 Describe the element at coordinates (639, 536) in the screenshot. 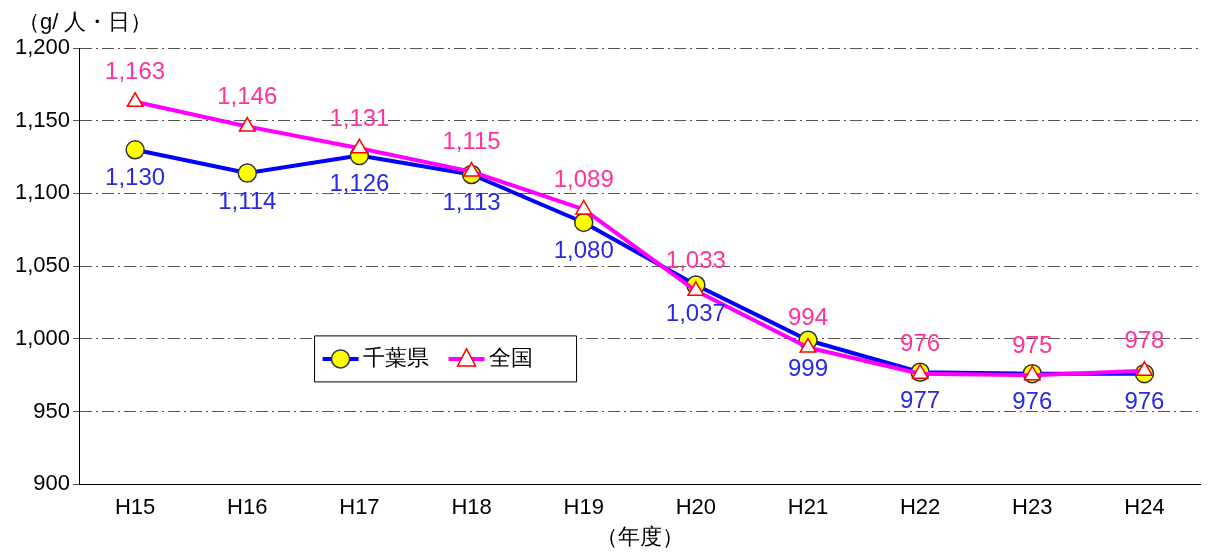

I see `x-axis-title: （年度）` at that location.